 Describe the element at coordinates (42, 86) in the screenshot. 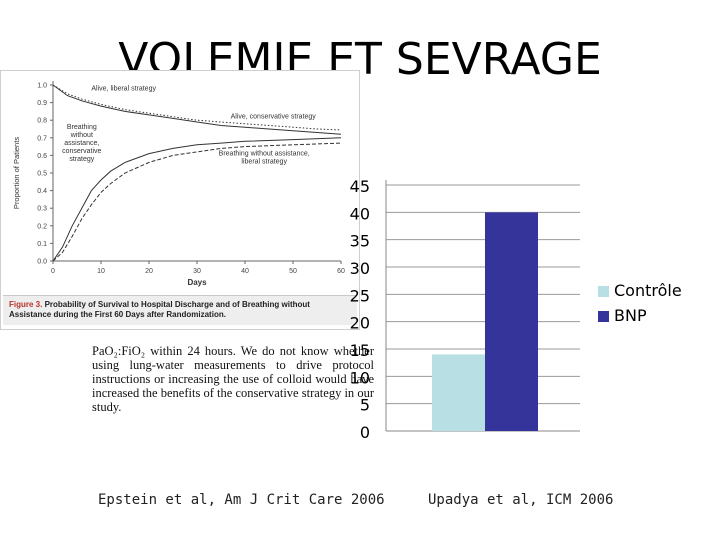

I see `y-tick-label: 1.0` at that location.